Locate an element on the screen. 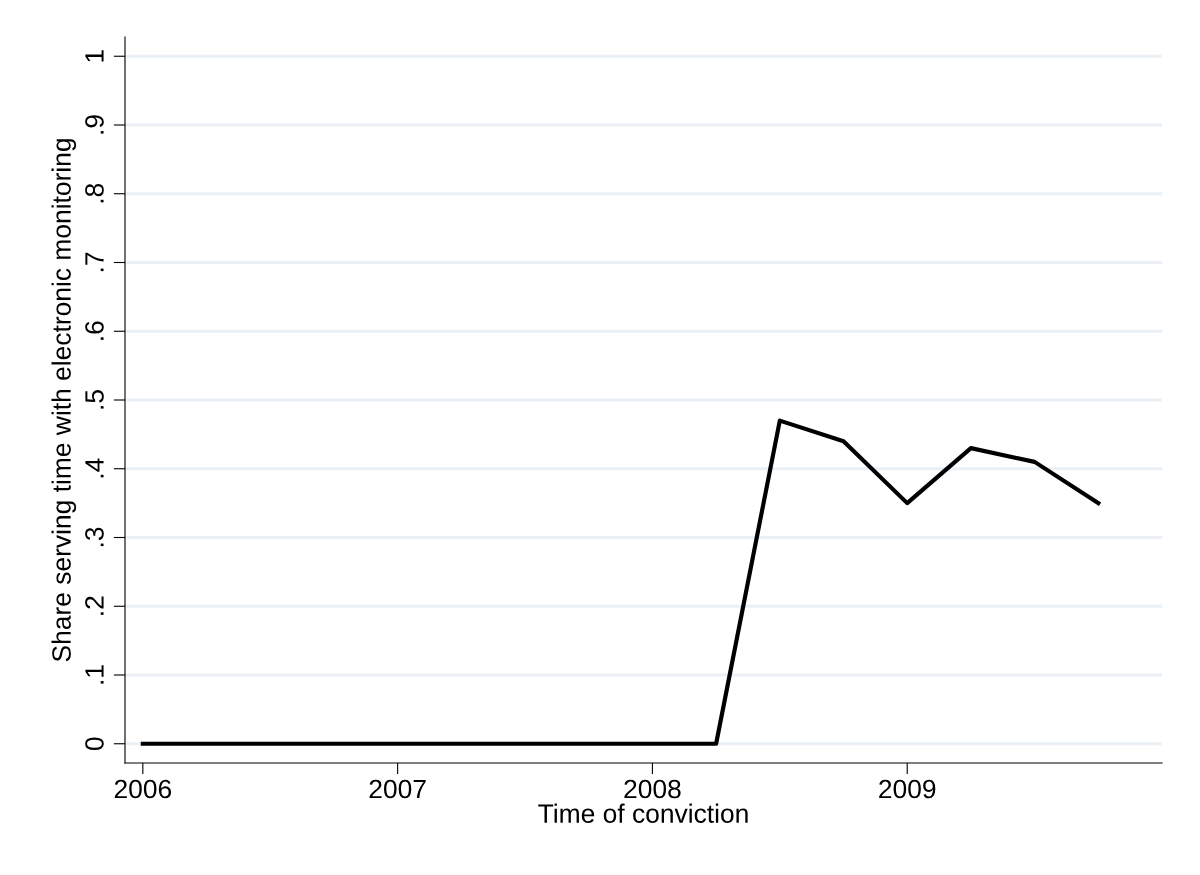 Image resolution: width=1200 pixels, height=875 pixels. x-tick-label: 2009 is located at coordinates (907, 789).